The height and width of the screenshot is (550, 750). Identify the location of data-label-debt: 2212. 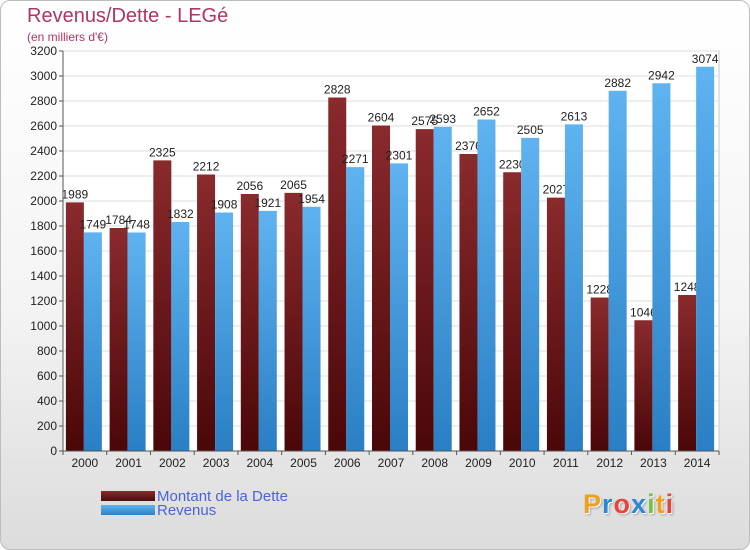
(206, 167).